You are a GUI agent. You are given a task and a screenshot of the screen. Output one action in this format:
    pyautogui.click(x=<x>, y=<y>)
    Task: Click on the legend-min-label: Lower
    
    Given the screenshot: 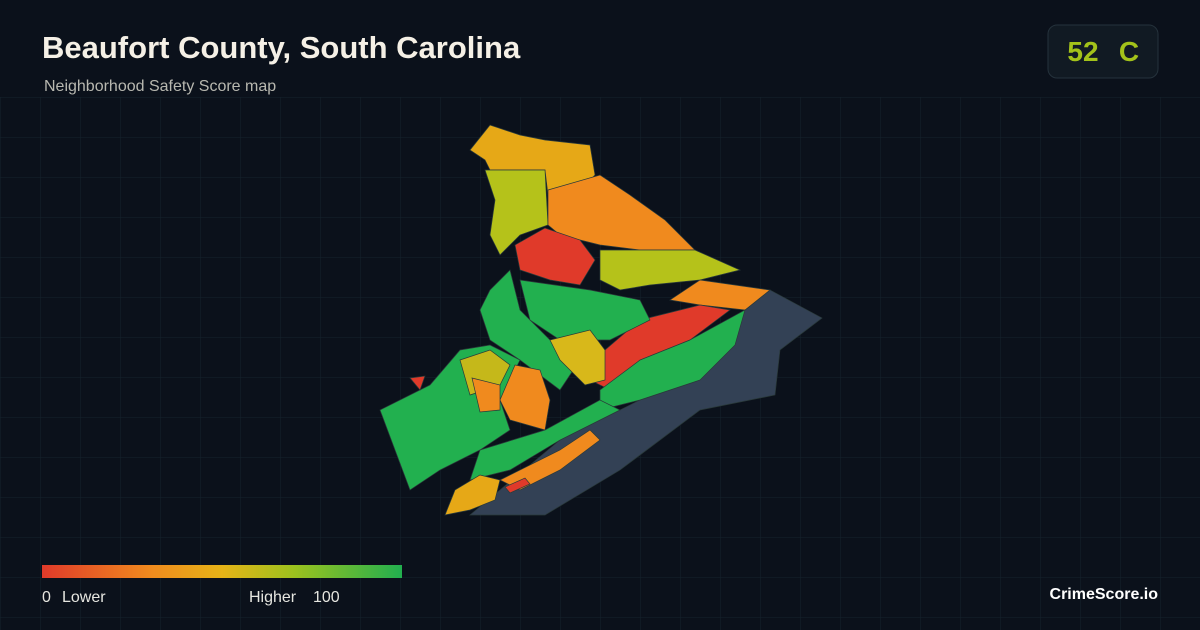 What is the action you would take?
    pyautogui.click(x=84, y=597)
    